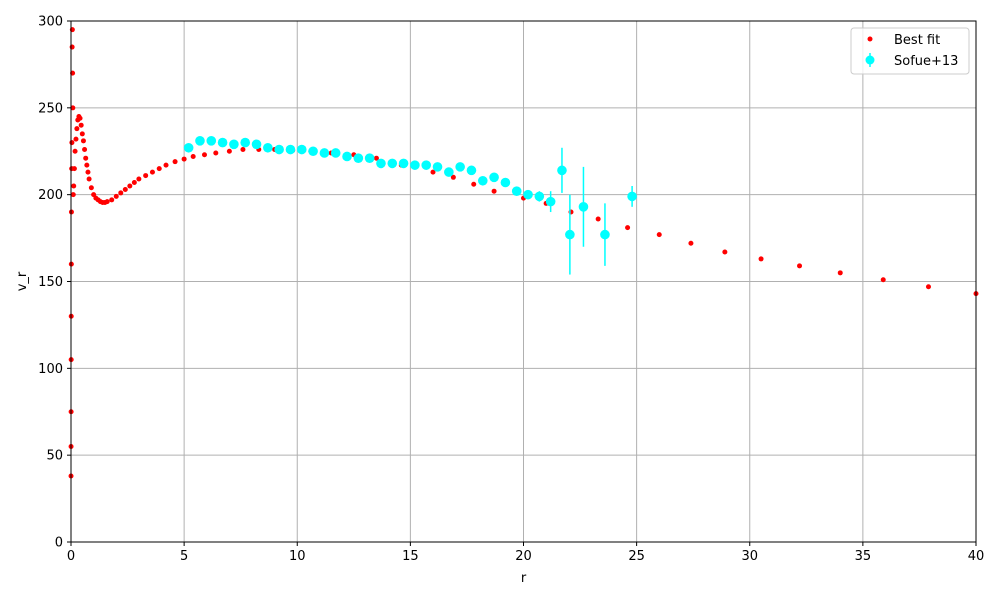 The height and width of the screenshot is (600, 1000). I want to click on x-tick-label: 20, so click(523, 556).